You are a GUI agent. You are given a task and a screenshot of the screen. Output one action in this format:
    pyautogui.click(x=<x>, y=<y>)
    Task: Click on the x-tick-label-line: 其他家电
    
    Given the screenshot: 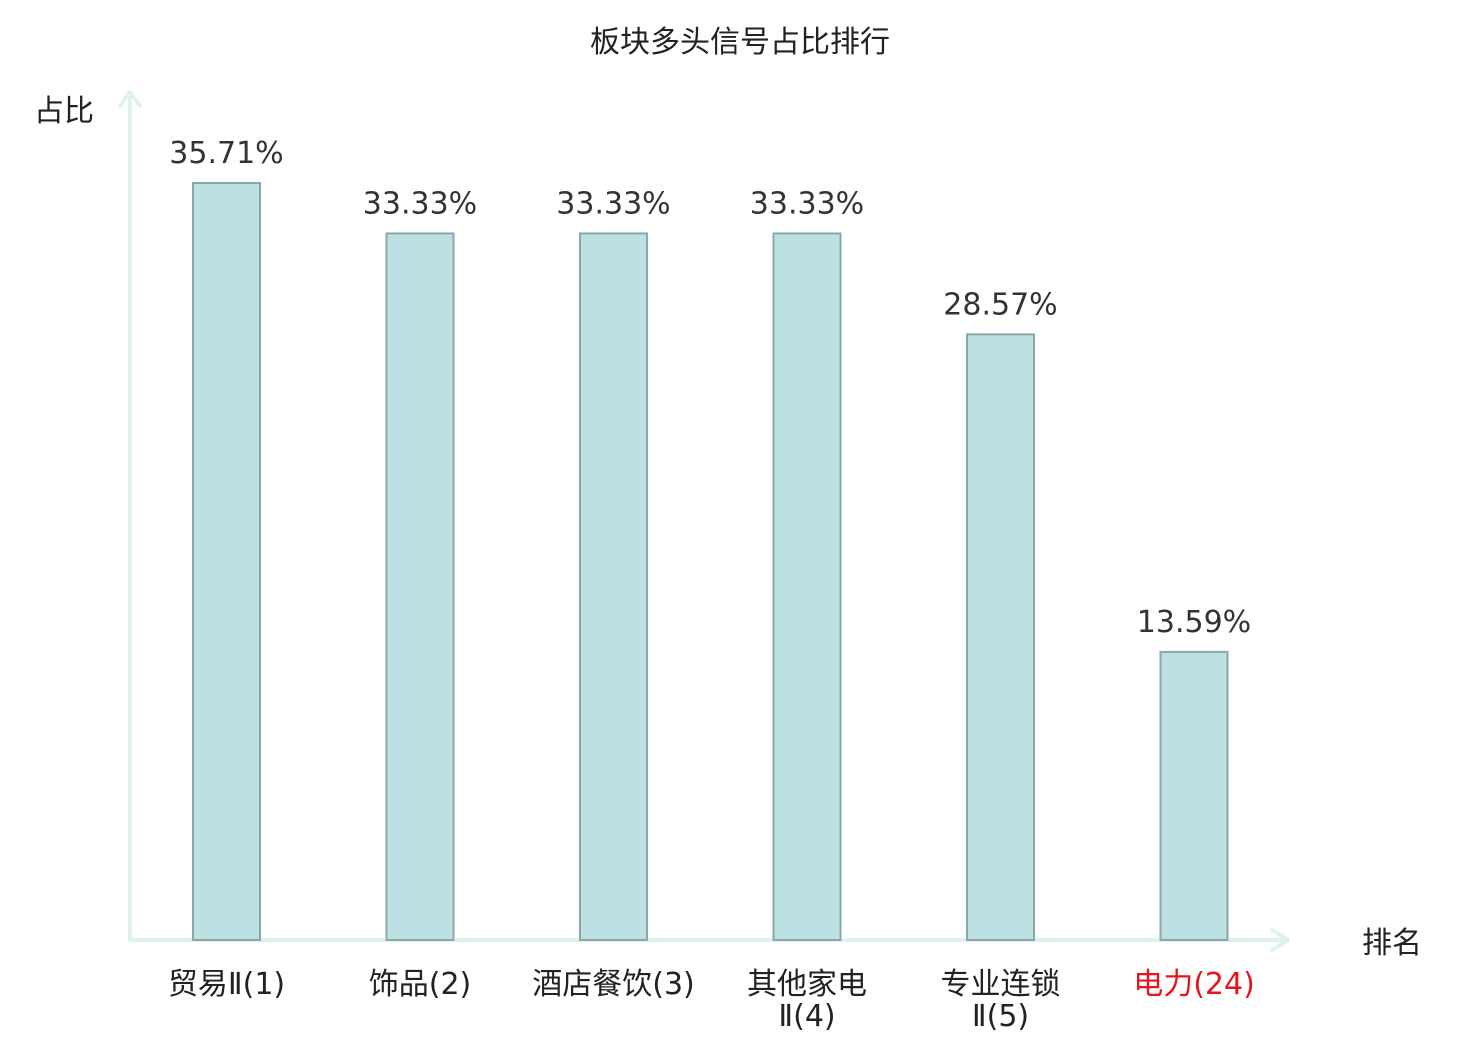 What is the action you would take?
    pyautogui.click(x=807, y=984)
    